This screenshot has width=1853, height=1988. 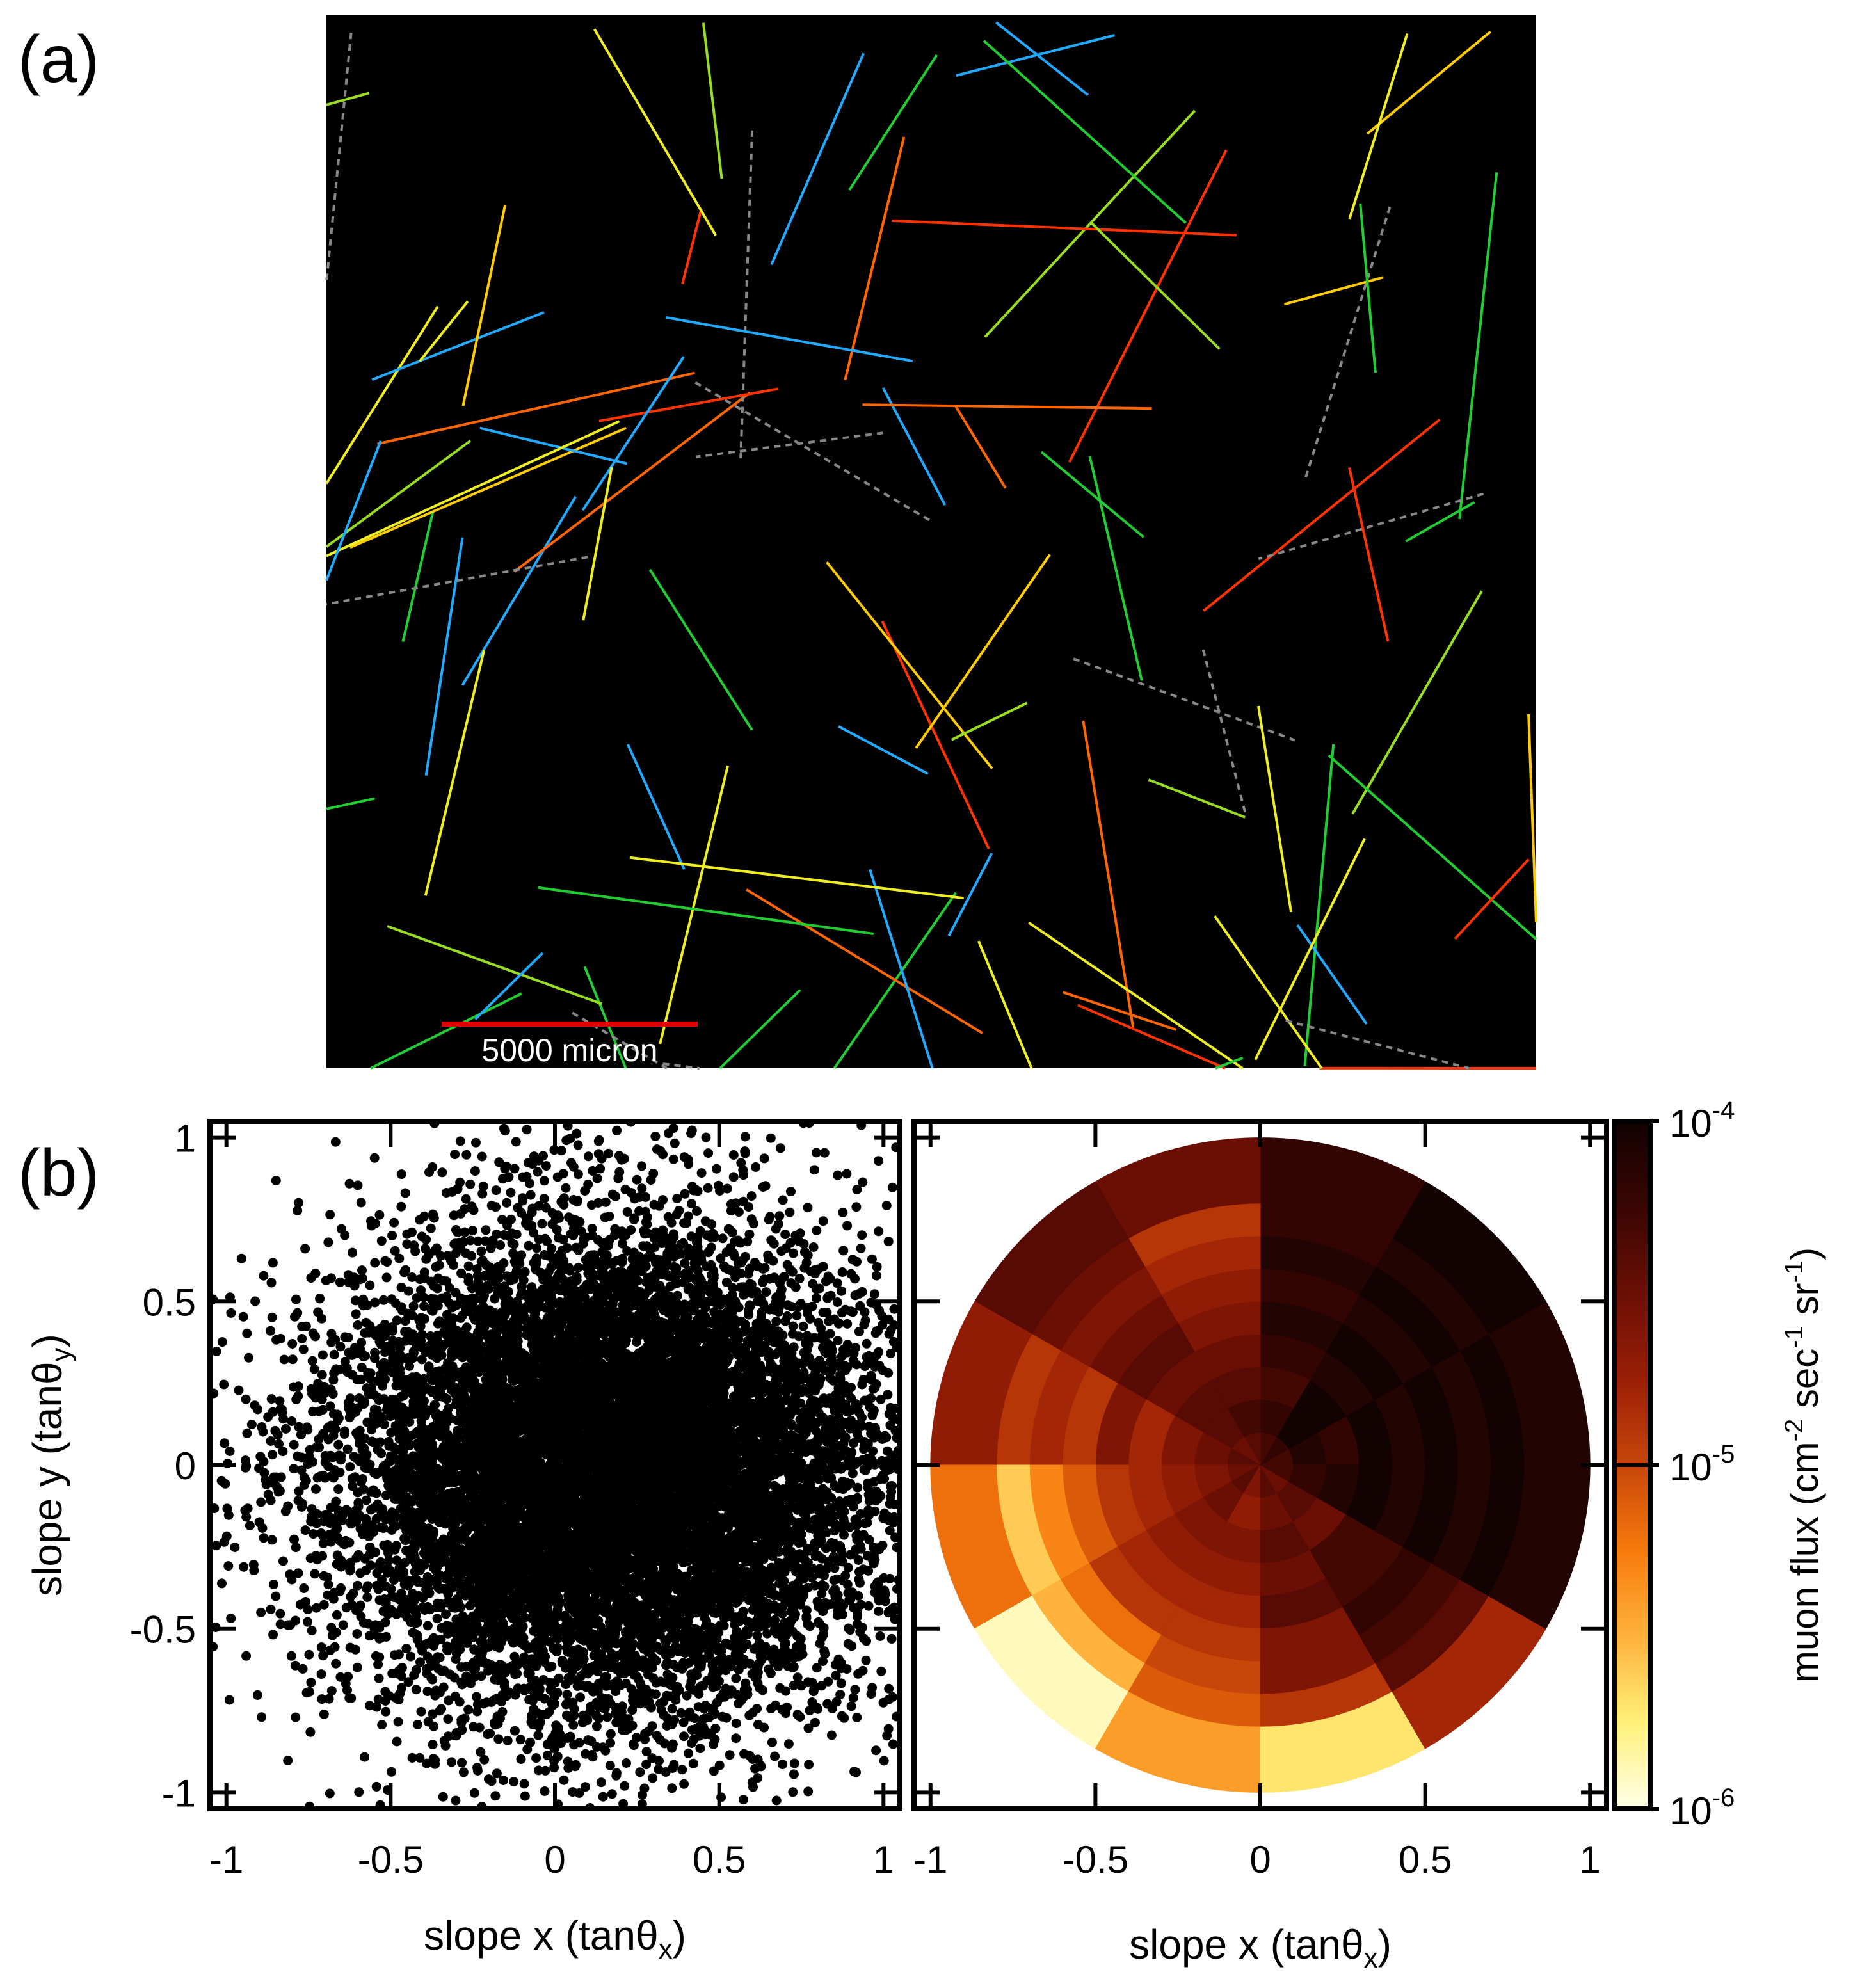 I want to click on panel-a-label: (a), so click(x=58, y=59).